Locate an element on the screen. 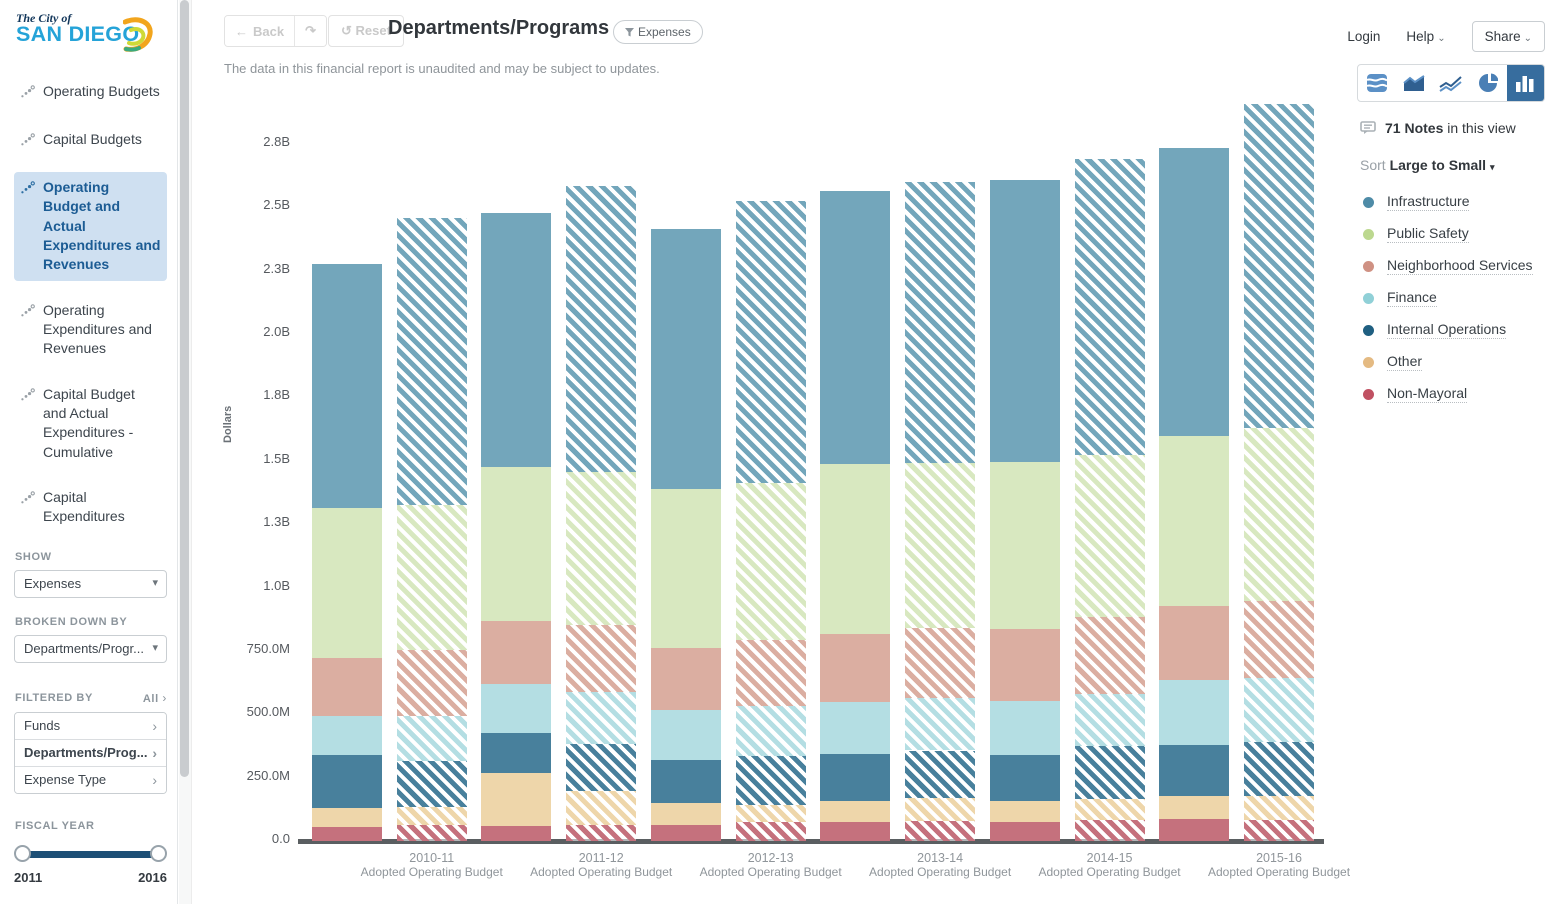 This screenshot has height=904, width=1549. filter-row-0: Funds › is located at coordinates (90, 725).